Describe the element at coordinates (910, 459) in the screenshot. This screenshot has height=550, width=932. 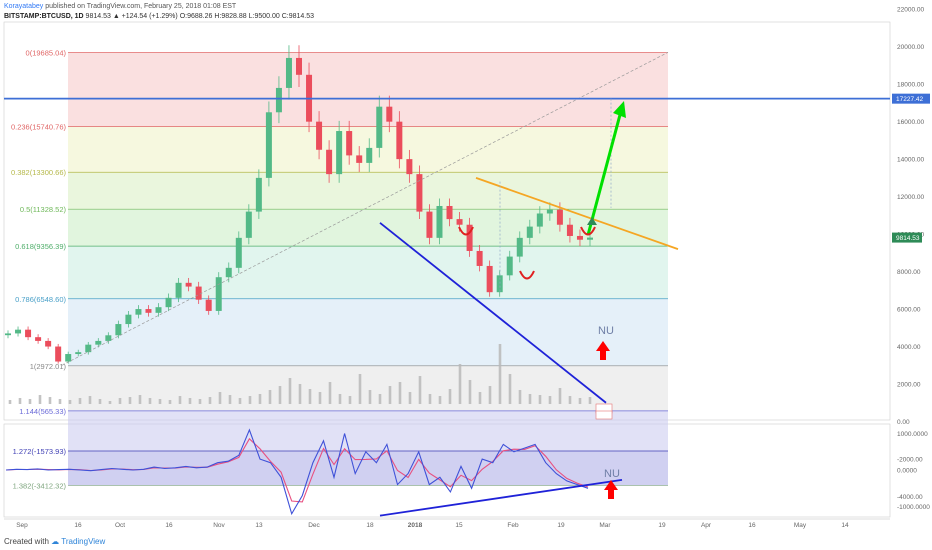
I see `price-tick-label: -2000.00` at that location.